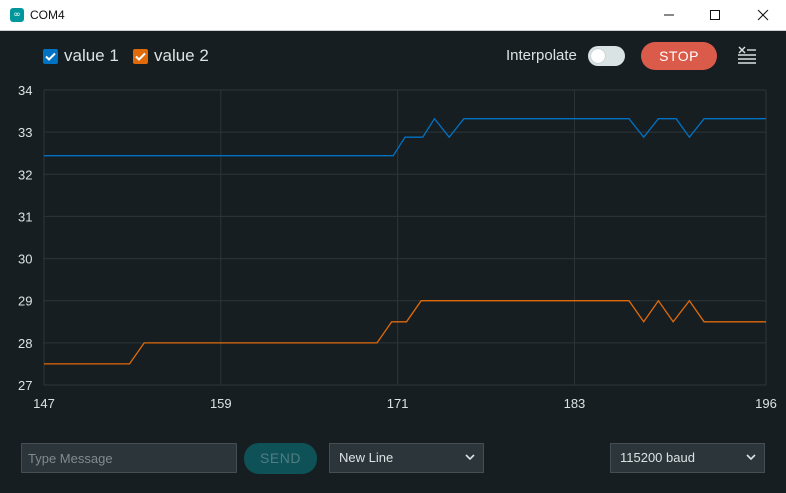 This screenshot has height=493, width=786. Describe the element at coordinates (393, 15) in the screenshot. I see `title-bar: ∞ COM4` at that location.